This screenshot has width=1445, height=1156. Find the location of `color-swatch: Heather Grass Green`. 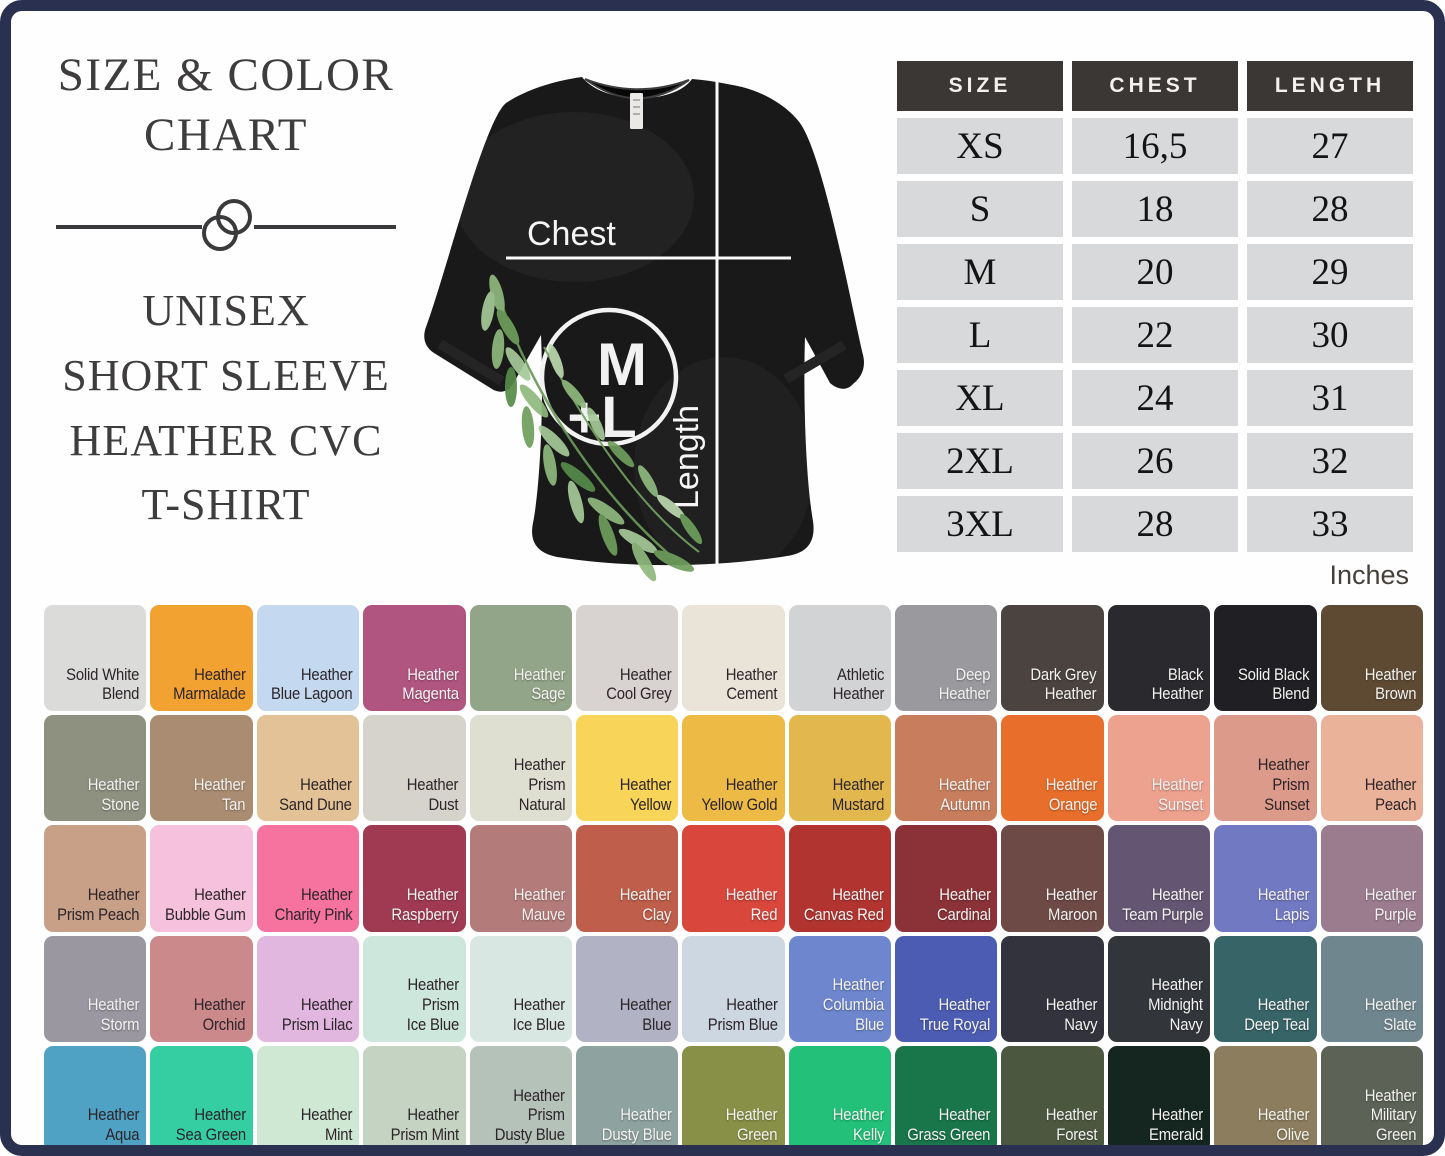

color-swatch: Heather Grass Green is located at coordinates (946, 1095).